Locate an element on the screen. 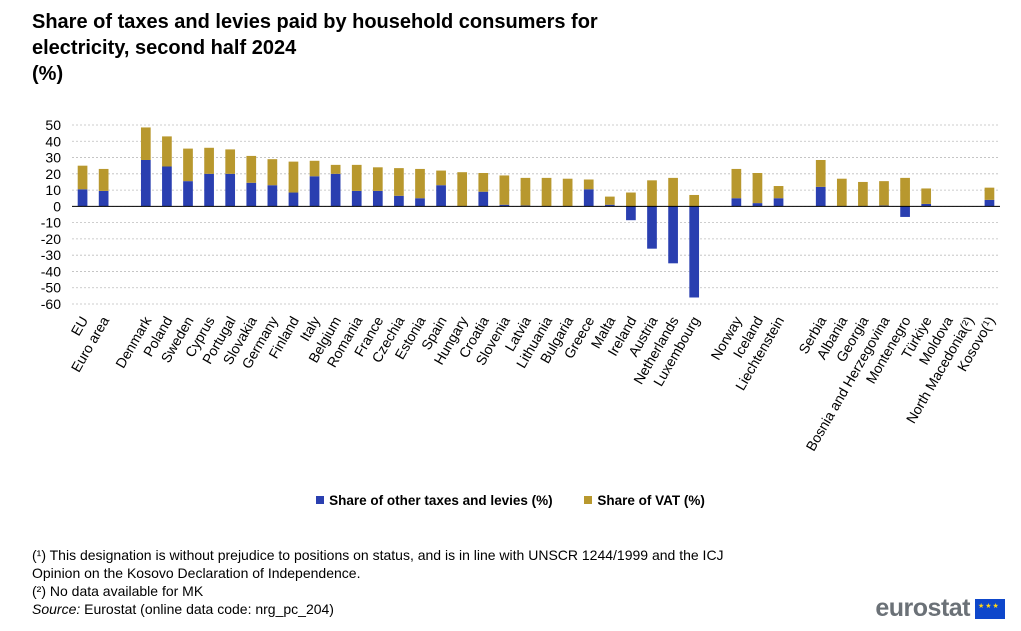  legend-item-other-taxes: Share of other taxes and levies (%) is located at coordinates (434, 500).